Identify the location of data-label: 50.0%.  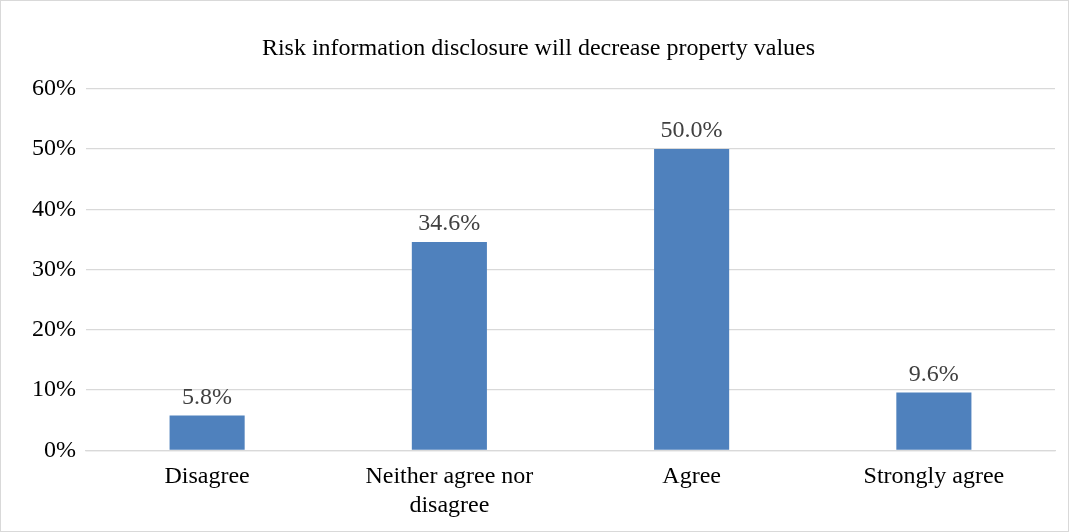
(691, 129).